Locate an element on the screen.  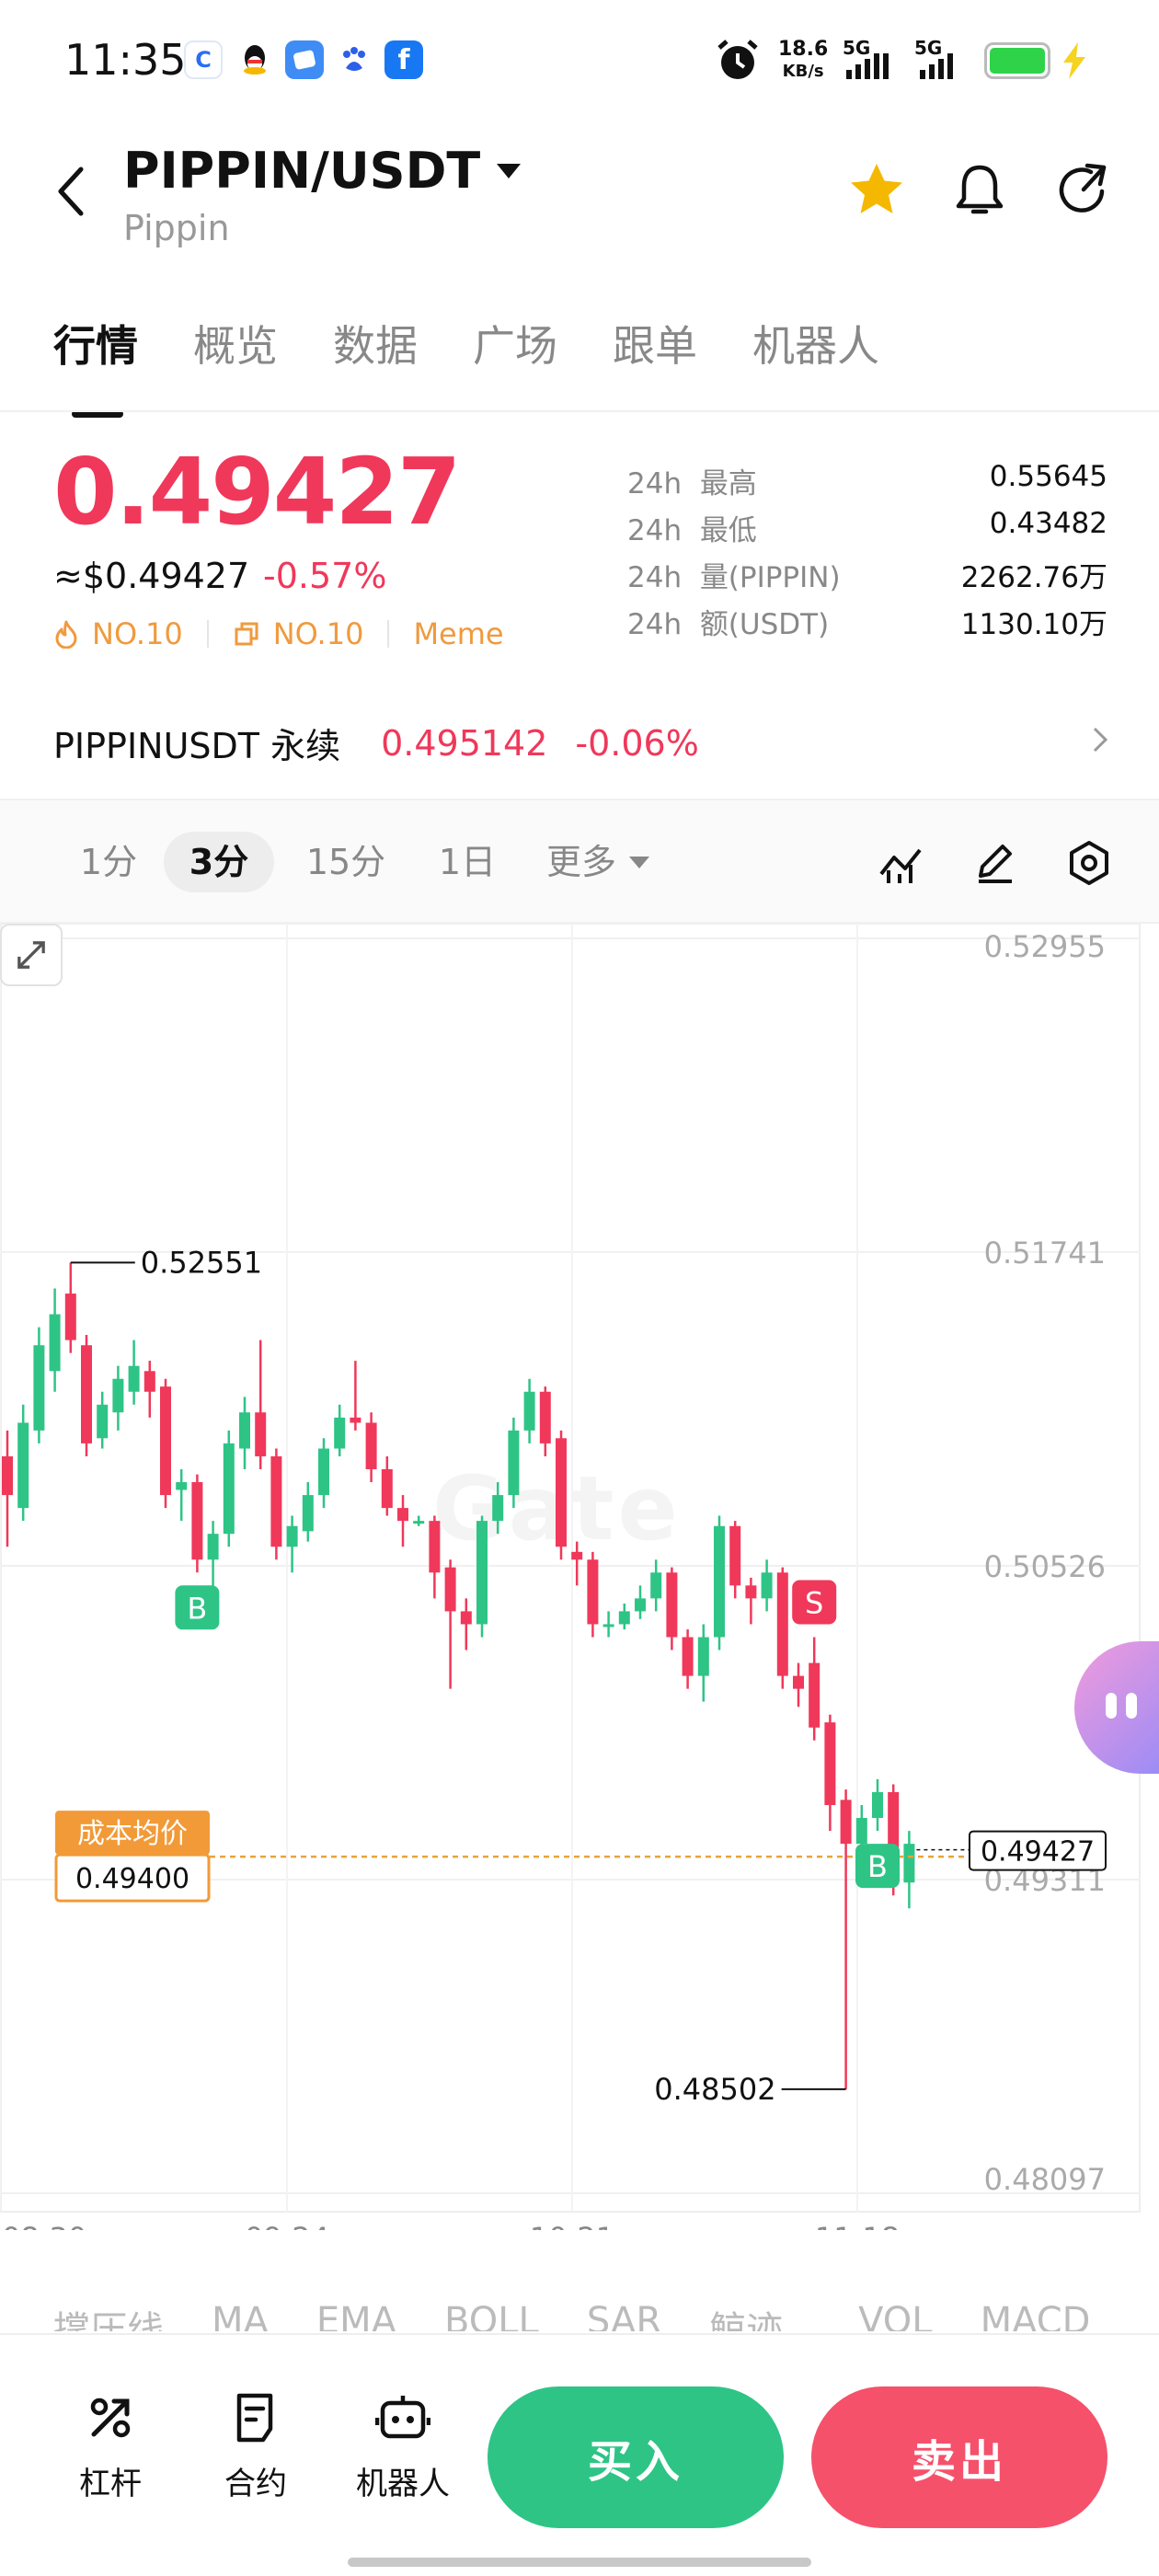
stat-row: 24h 最高 0.55645 is located at coordinates (867, 483).